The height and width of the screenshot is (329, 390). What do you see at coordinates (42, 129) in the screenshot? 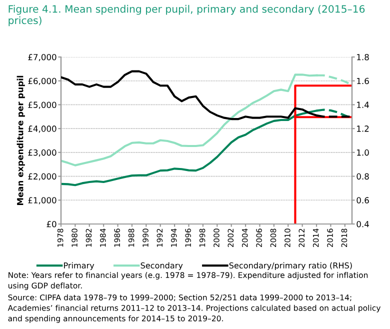
I see `y-tick-label: £4,000` at bounding box center [42, 129].